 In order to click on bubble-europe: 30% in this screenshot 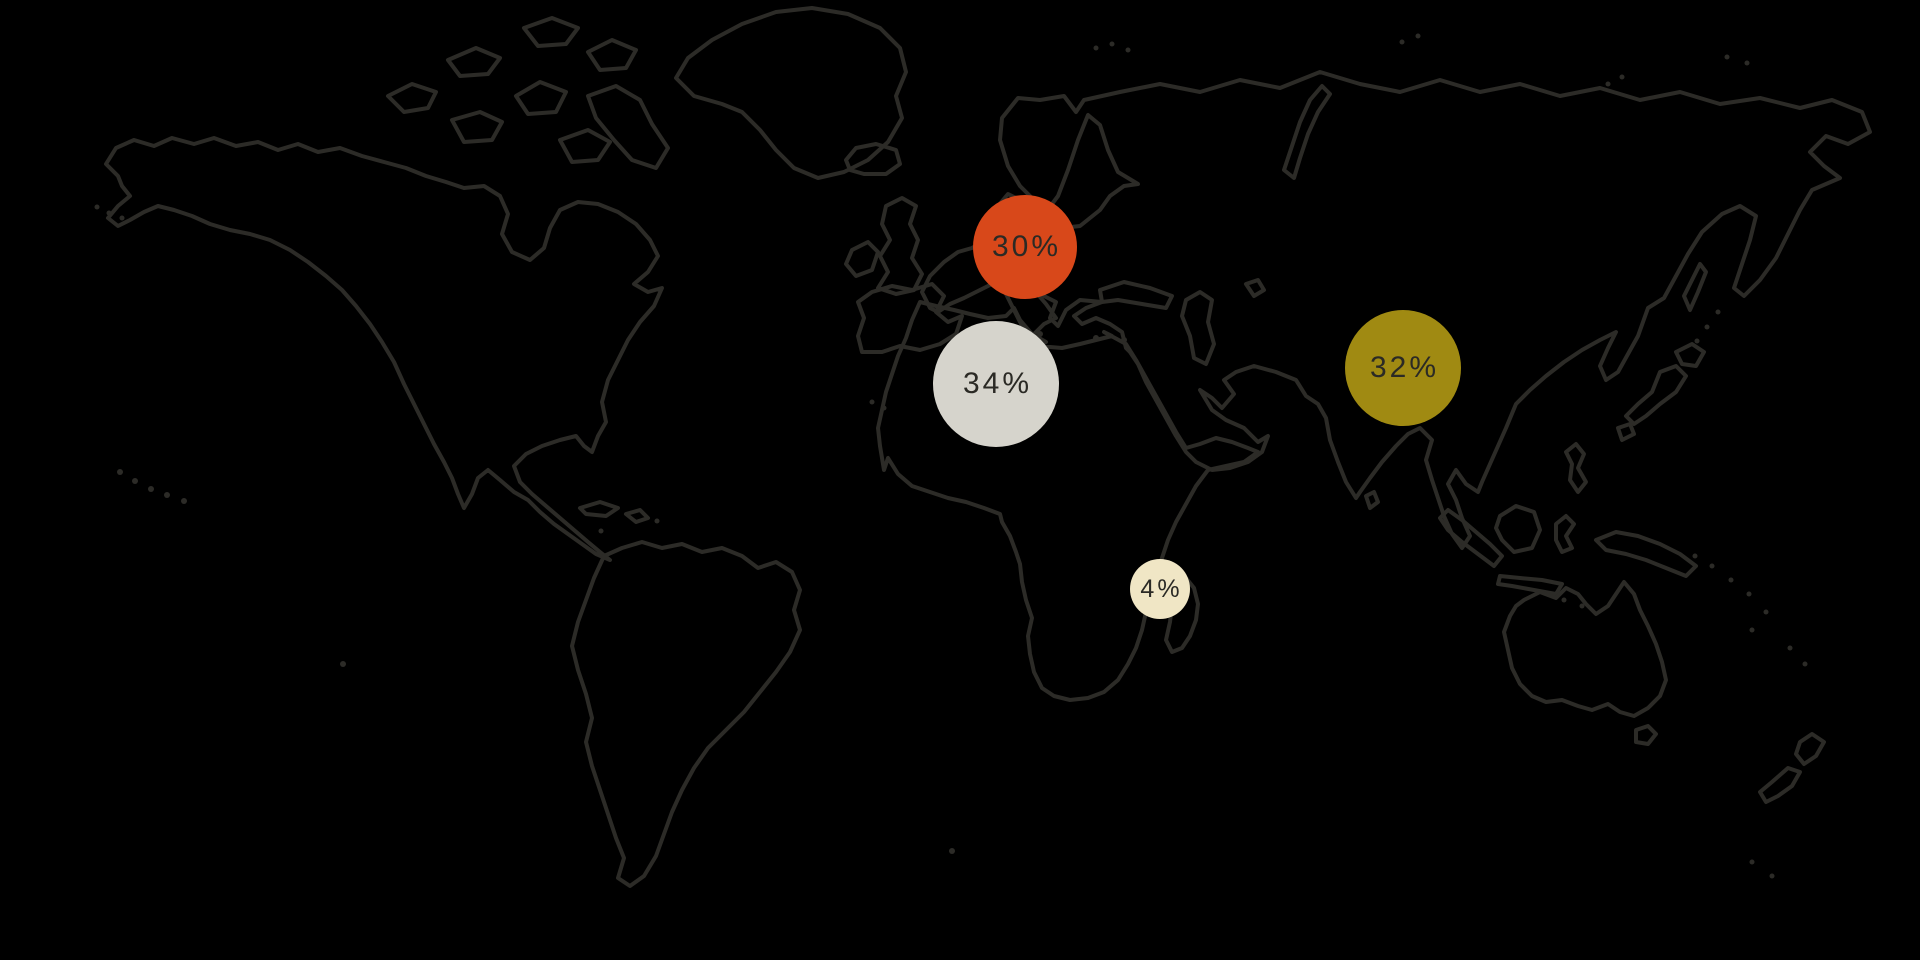, I will do `click(1025, 247)`.